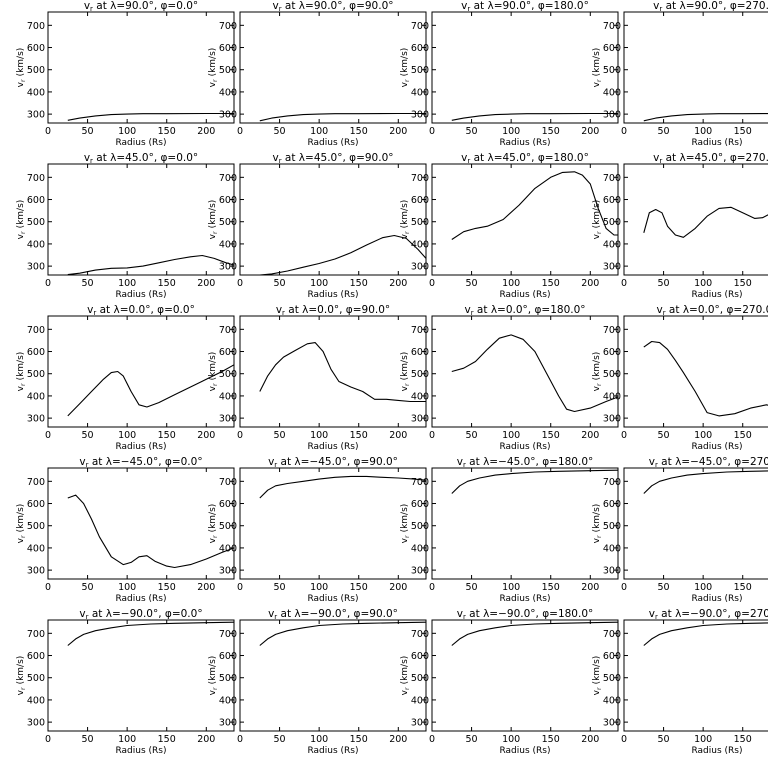 The image size is (768, 768). I want to click on title-longitude: 270.0, so click(757, 6).